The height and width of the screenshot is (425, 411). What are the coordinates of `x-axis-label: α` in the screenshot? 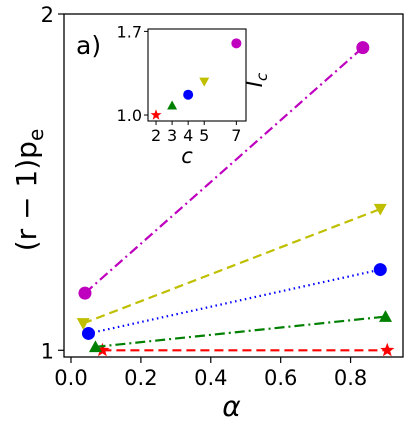 It's located at (231, 406).